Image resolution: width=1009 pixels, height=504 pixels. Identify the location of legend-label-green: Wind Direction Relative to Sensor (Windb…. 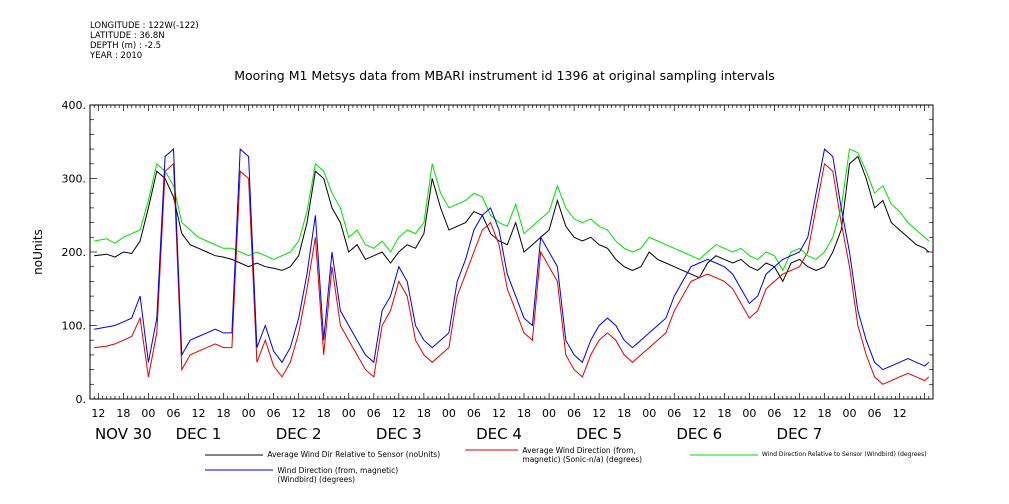
(844, 454).